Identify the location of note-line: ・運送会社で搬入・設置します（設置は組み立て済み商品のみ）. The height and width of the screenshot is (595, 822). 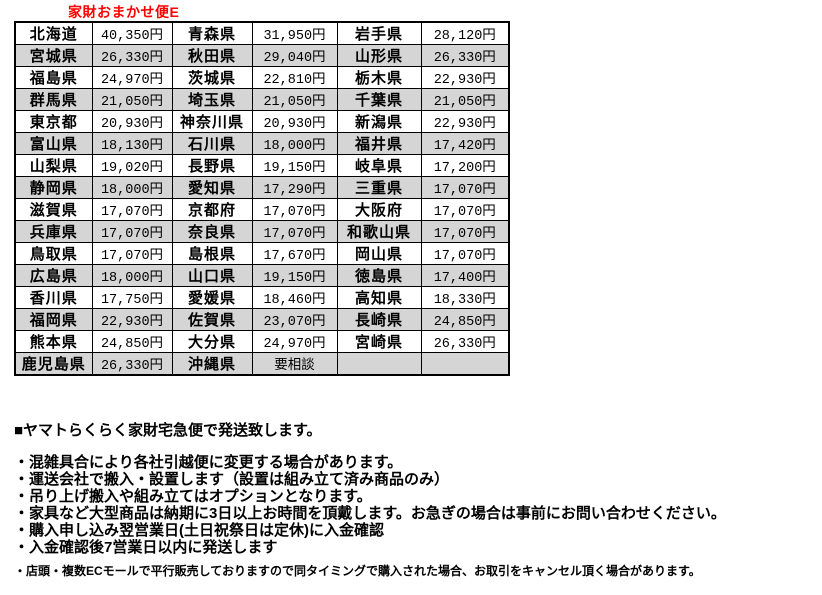
(232, 479).